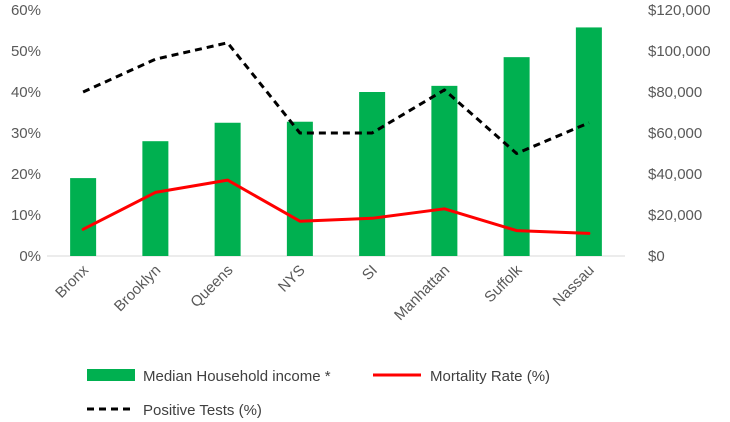  I want to click on legend-swatch-income, so click(111, 375).